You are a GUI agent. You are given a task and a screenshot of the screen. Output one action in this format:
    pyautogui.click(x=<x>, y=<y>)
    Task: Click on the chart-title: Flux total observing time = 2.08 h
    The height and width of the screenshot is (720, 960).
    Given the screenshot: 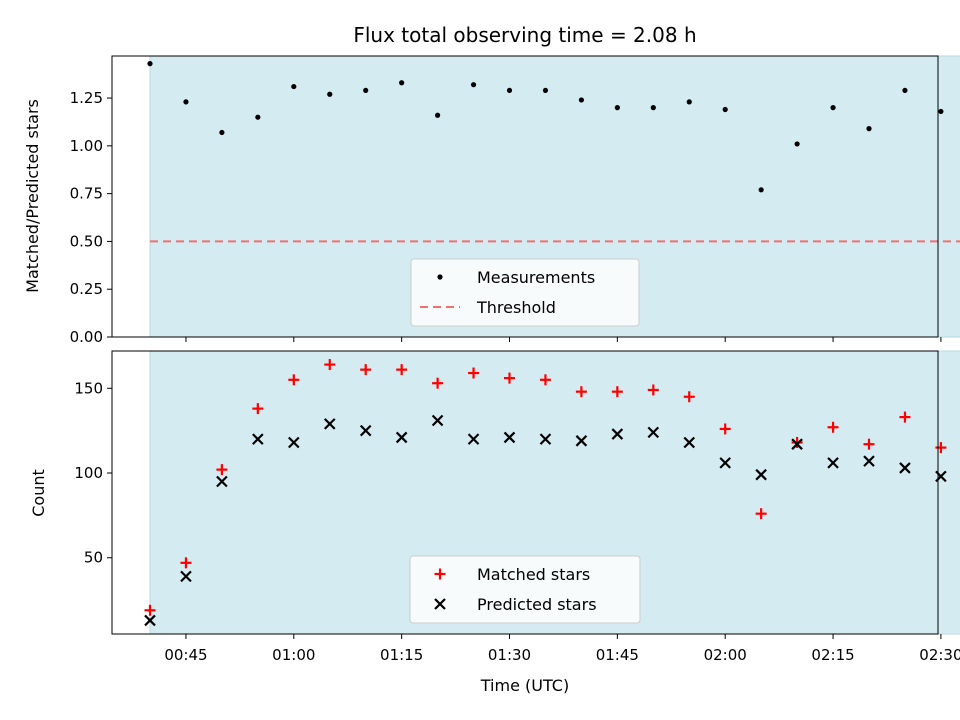 What is the action you would take?
    pyautogui.click(x=524, y=35)
    